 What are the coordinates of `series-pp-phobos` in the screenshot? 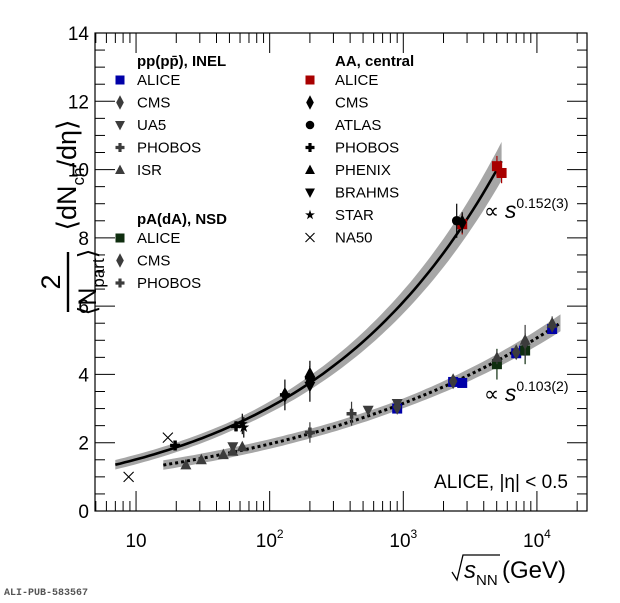 It's located at (351, 413).